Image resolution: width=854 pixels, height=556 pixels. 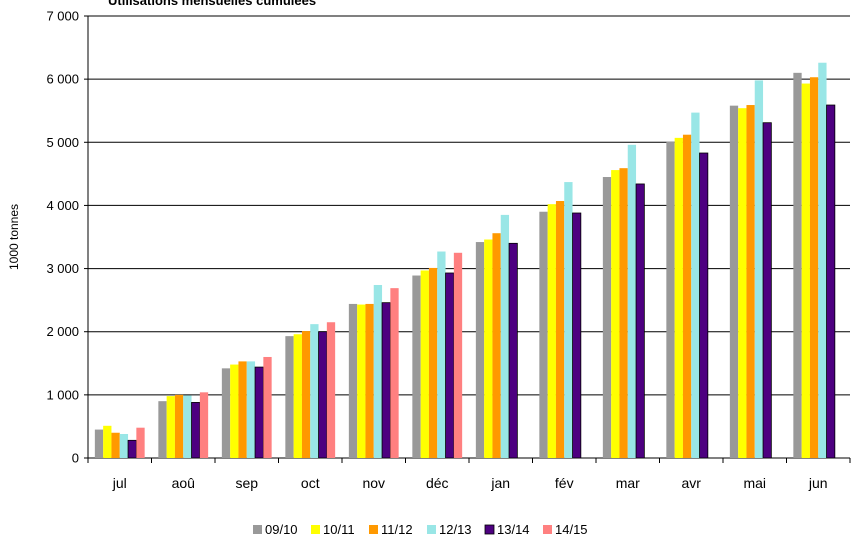 I want to click on bar-13-14-mai, so click(x=767, y=290).